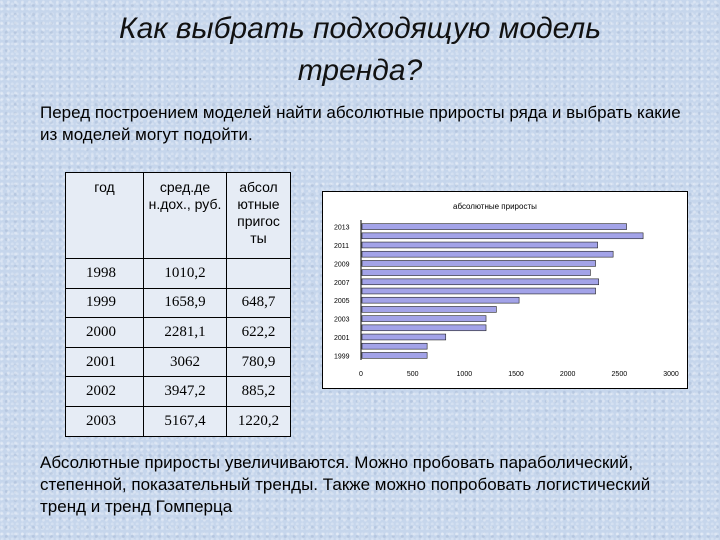 The height and width of the screenshot is (540, 720). What do you see at coordinates (342, 320) in the screenshot?
I see `y-tick-label: 2003` at bounding box center [342, 320].